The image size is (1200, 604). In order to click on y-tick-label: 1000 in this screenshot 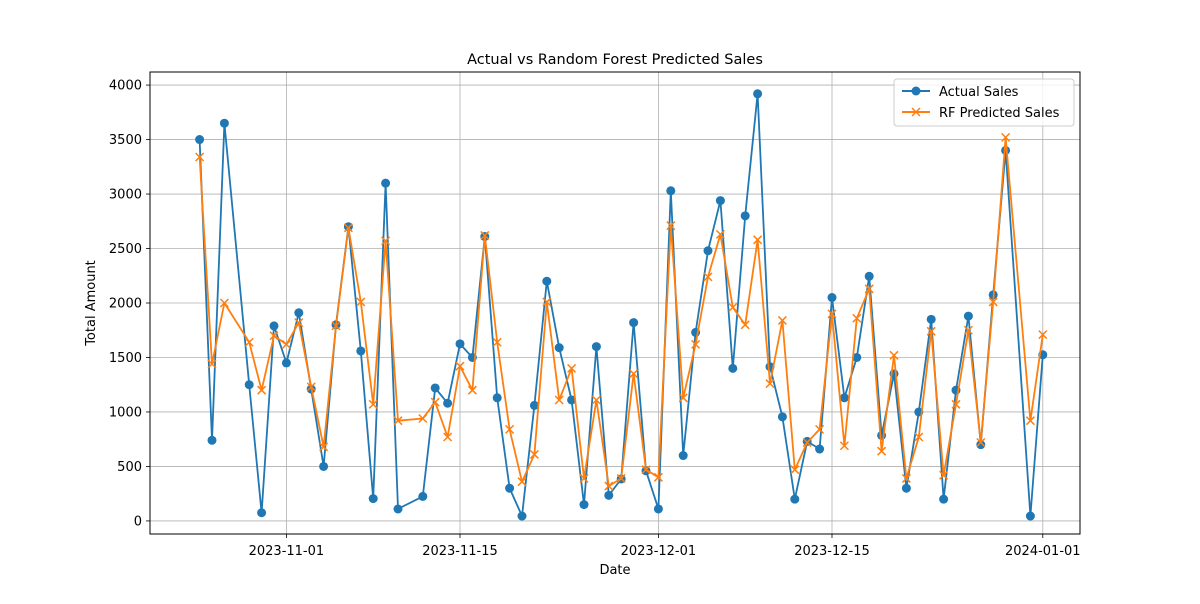, I will do `click(125, 412)`.